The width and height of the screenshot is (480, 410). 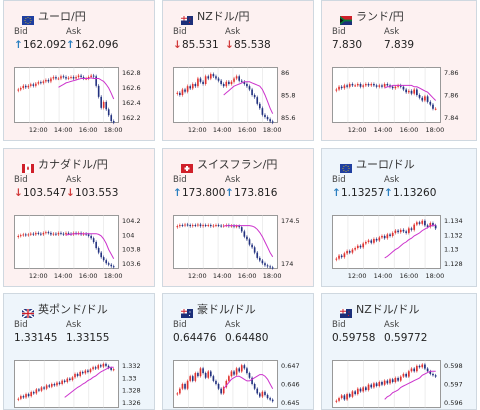 What do you see at coordinates (92, 193) in the screenshot?
I see `ask-price: ↓103.553` at bounding box center [92, 193].